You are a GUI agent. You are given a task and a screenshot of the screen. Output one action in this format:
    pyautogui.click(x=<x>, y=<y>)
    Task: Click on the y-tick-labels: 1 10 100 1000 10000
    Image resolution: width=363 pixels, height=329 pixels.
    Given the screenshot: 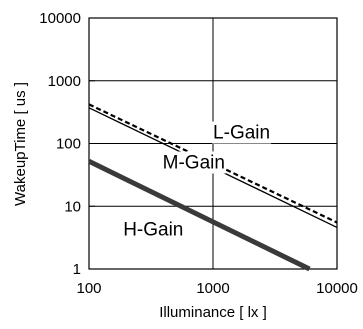 What is the action you would take?
    pyautogui.click(x=67, y=144)
    